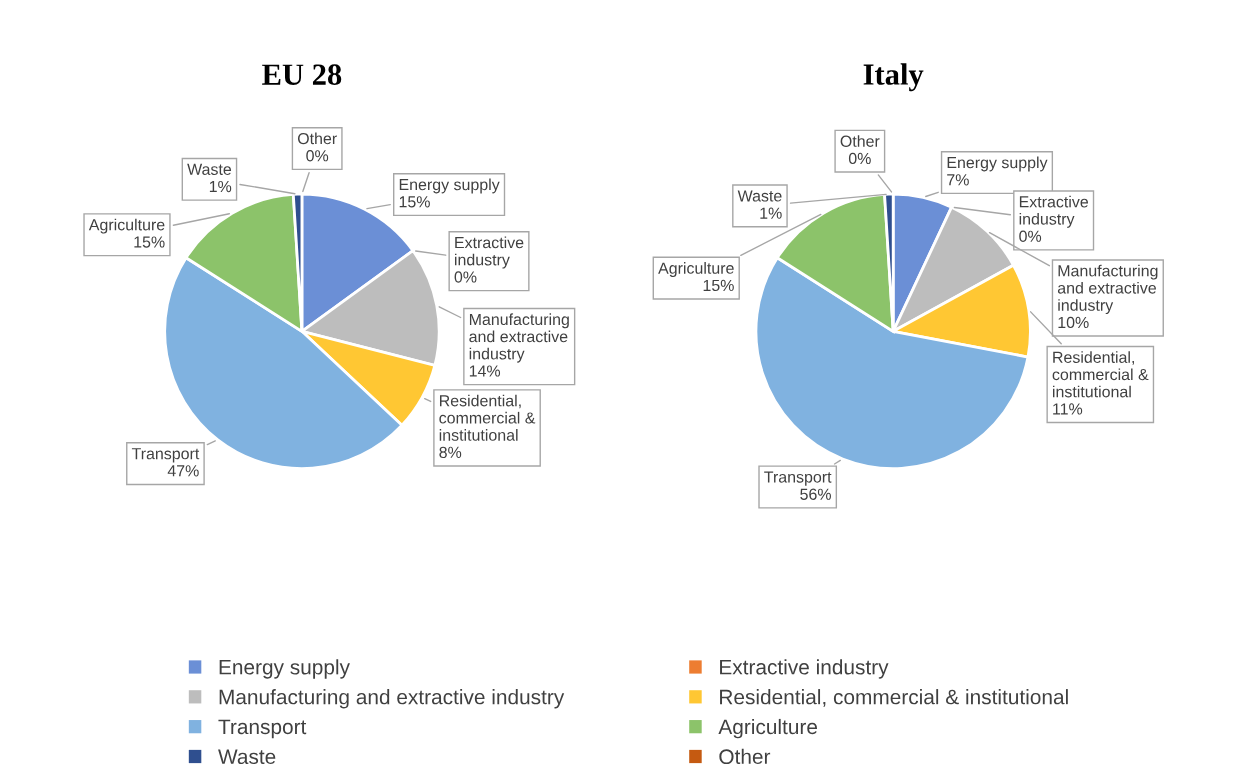 The height and width of the screenshot is (783, 1258). I want to click on chart-title: EU 28, so click(302, 74).